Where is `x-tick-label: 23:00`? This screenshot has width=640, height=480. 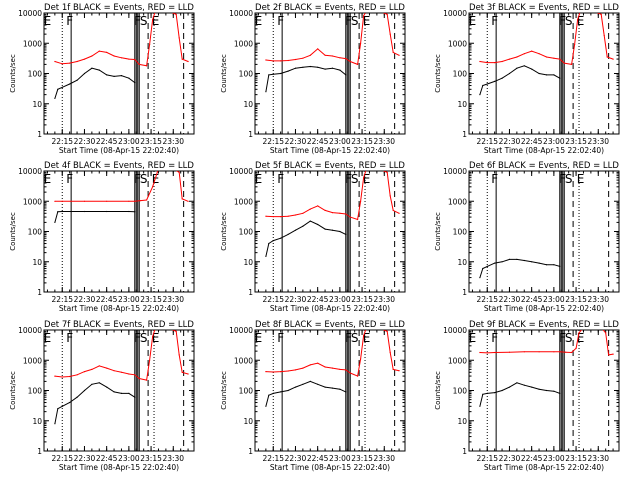
x-tick-label: 23:00 is located at coordinates (129, 299).